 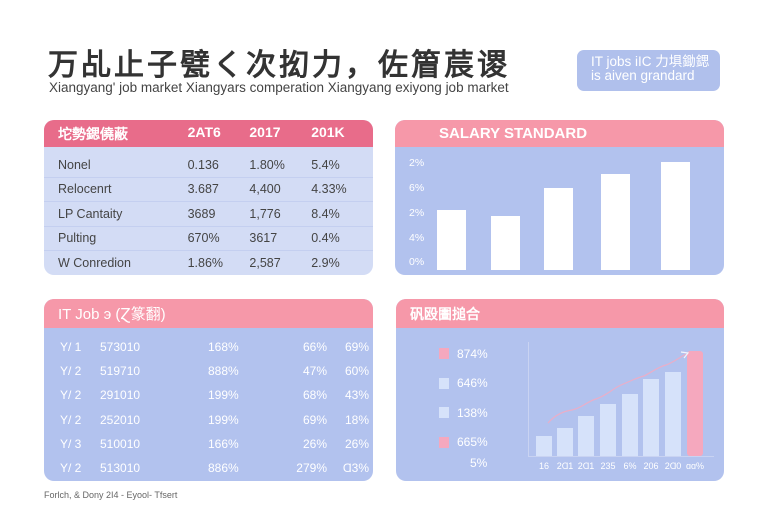 I want to click on cell: 519710, so click(x=120, y=371).